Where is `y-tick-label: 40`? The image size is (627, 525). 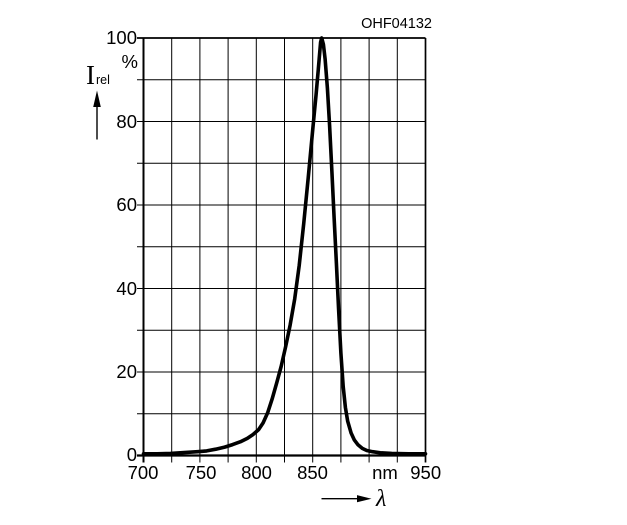
y-tick-label: 40 is located at coordinates (126, 288).